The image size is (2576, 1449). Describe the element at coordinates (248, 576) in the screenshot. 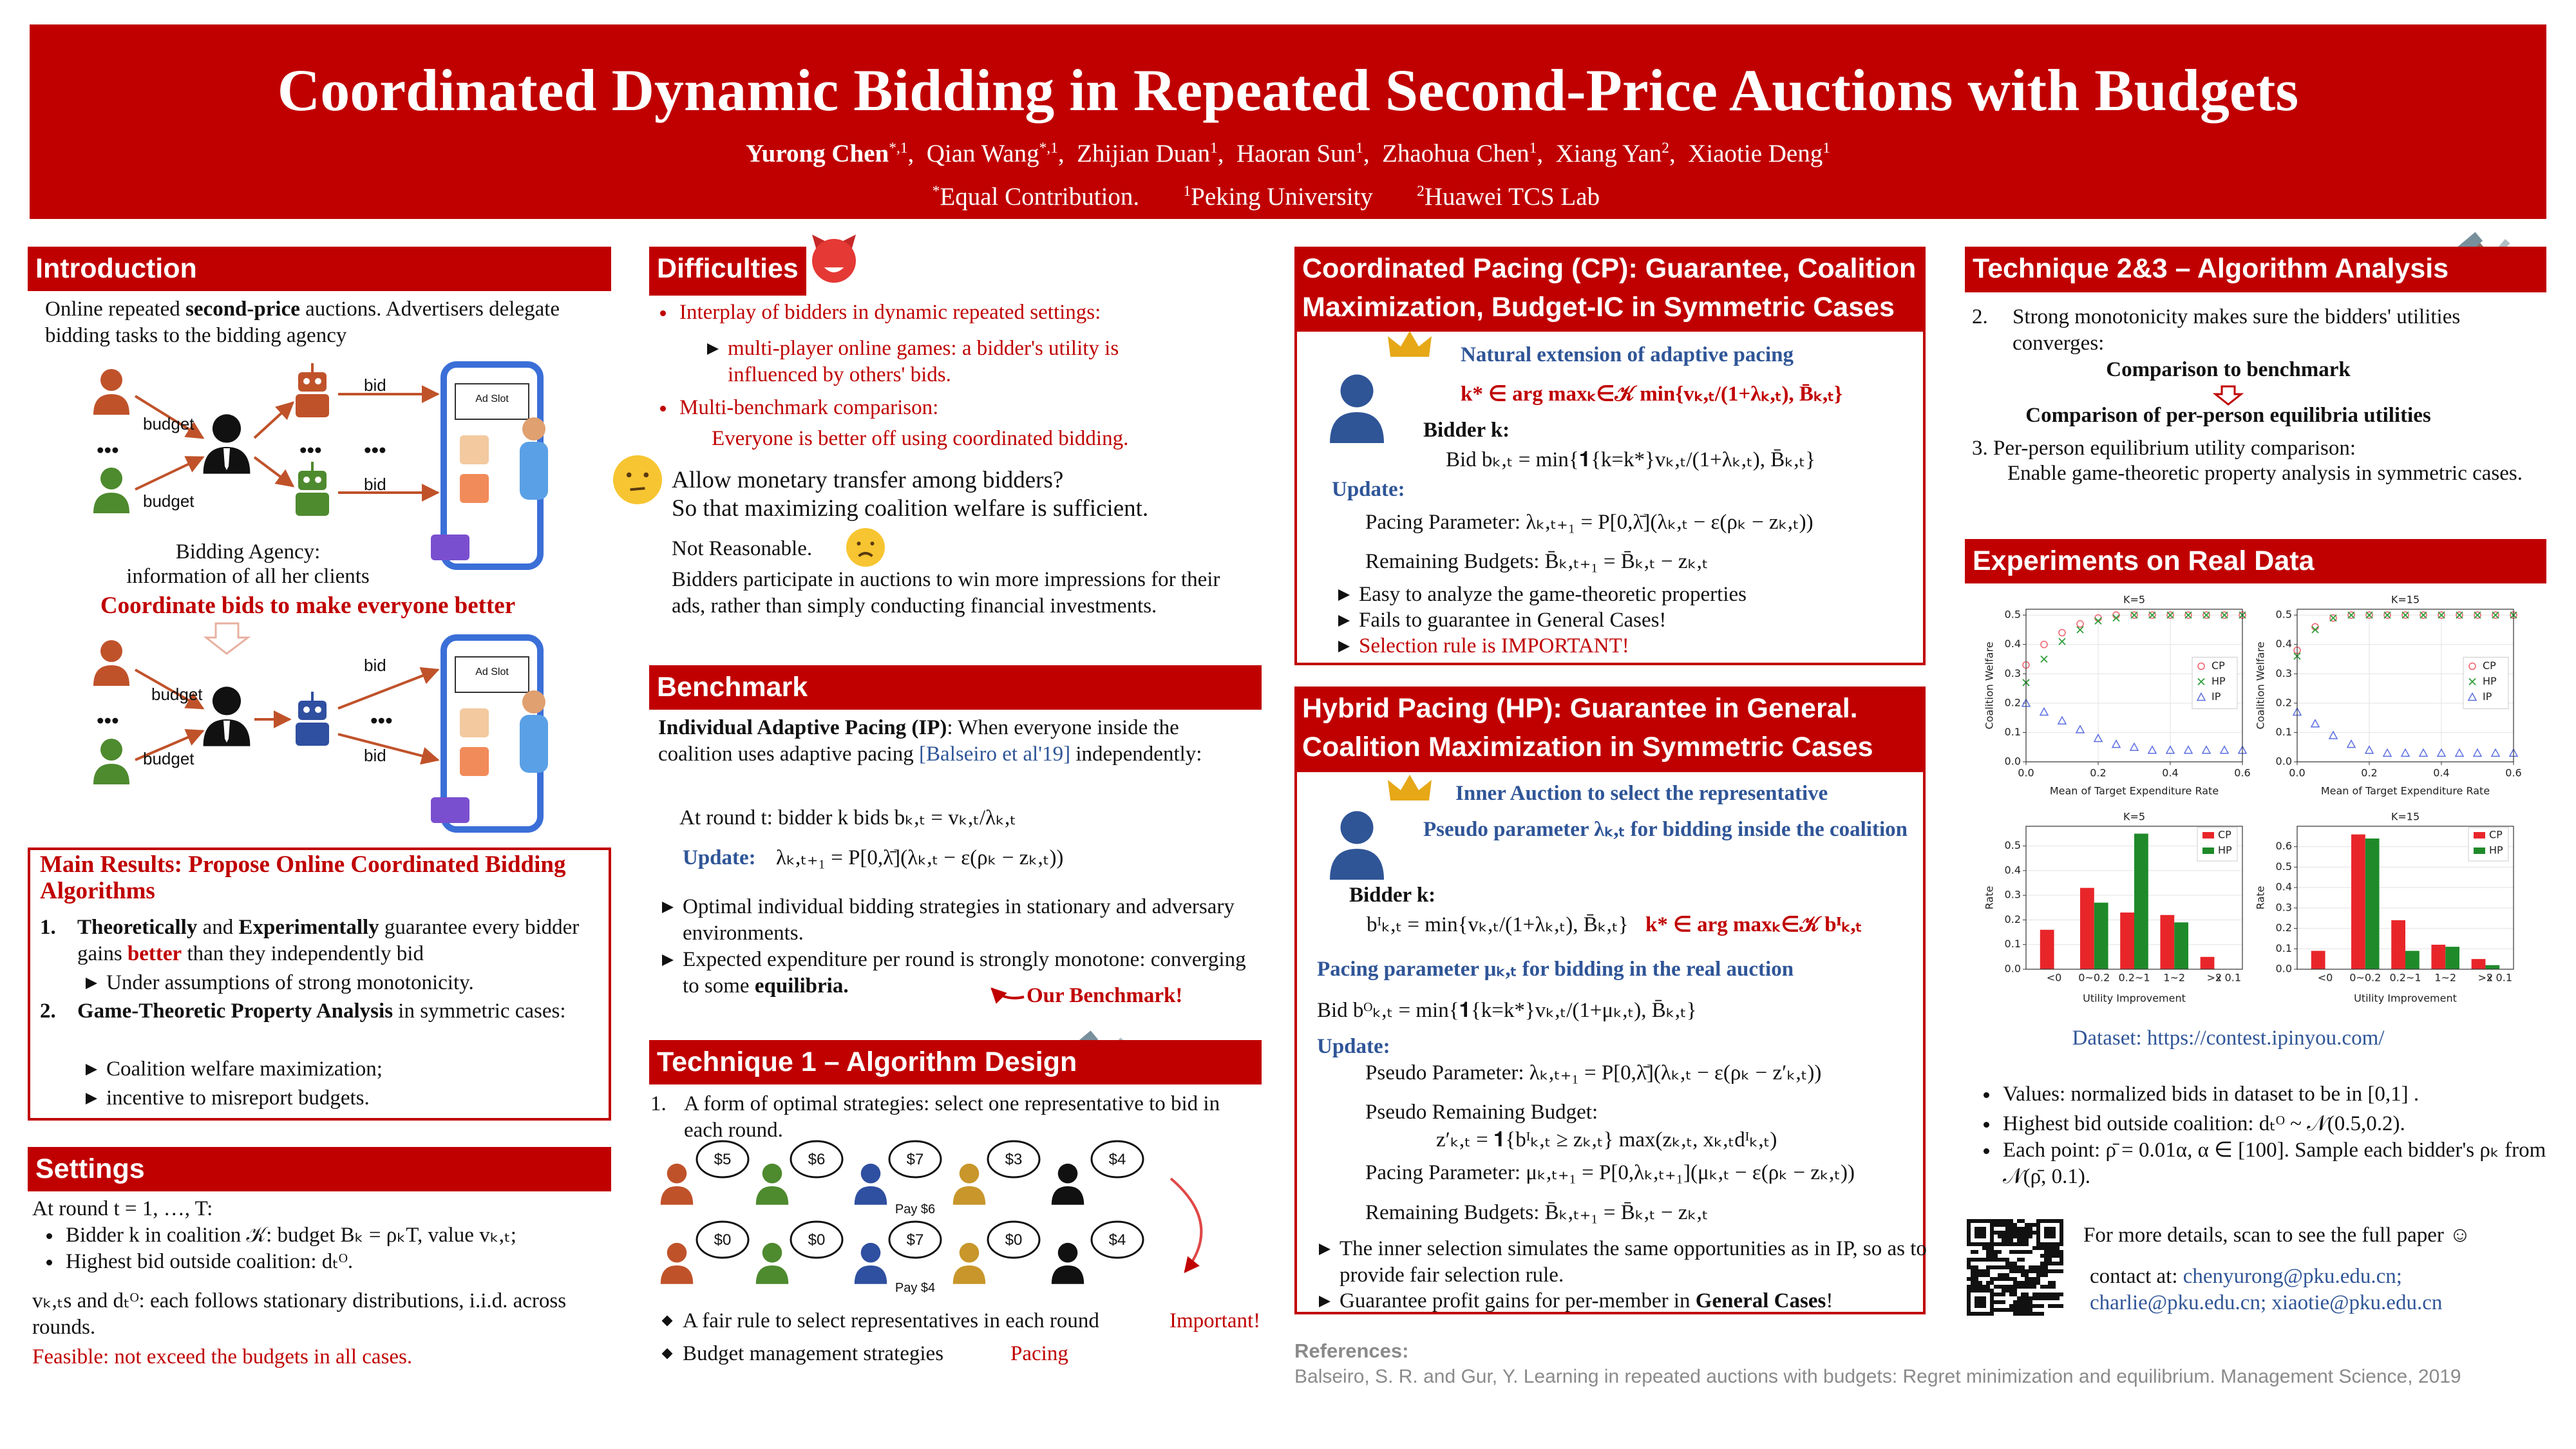

I see `agency-info: information of all her clients` at that location.